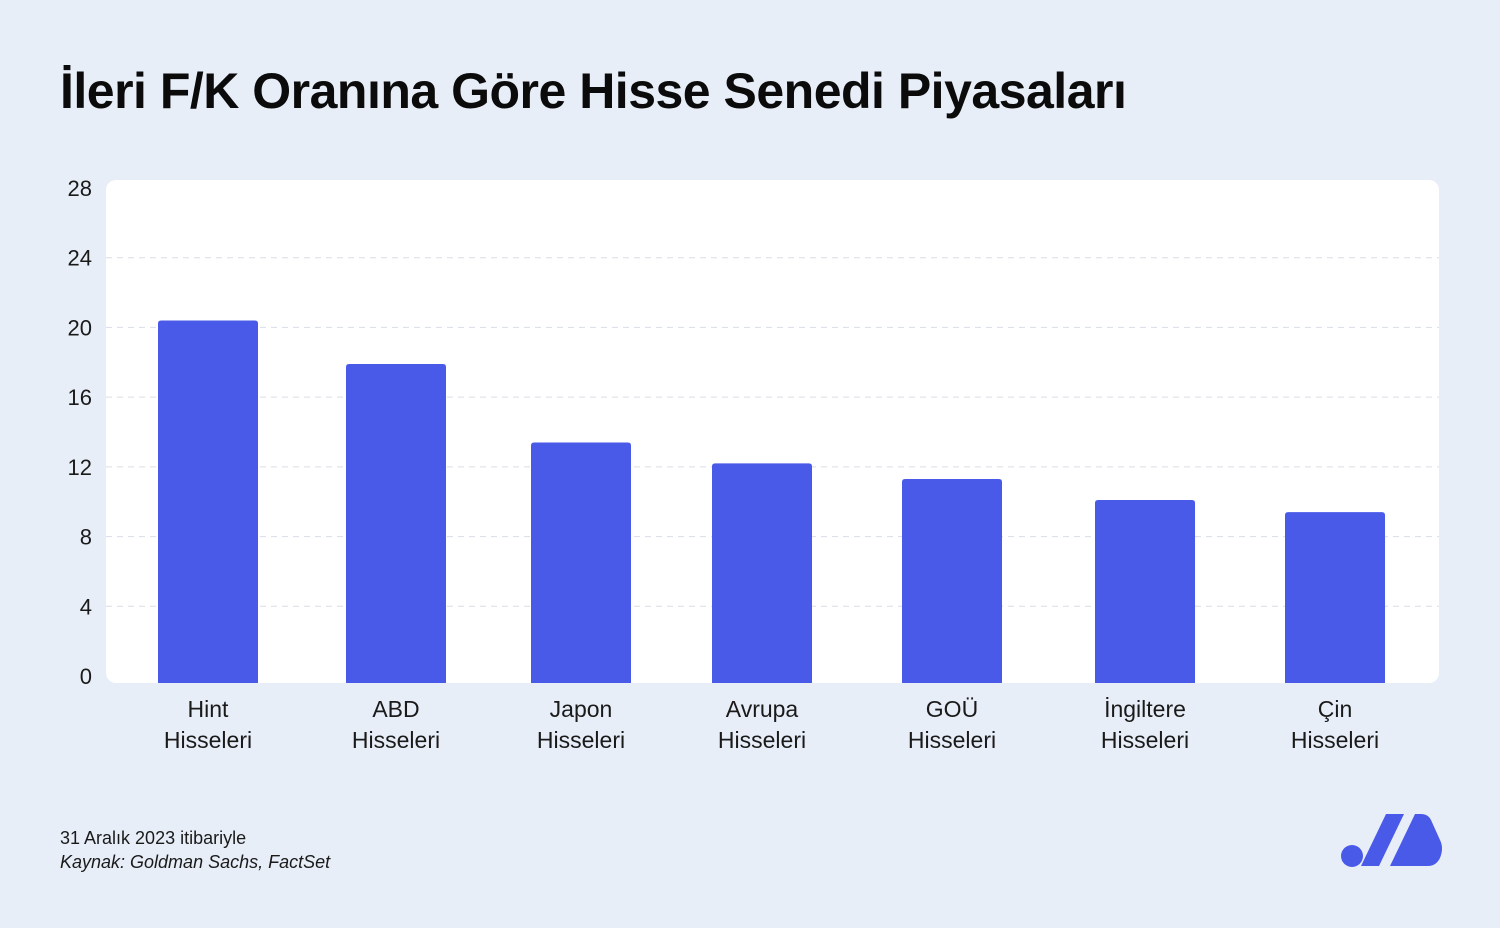 The height and width of the screenshot is (928, 1500). Describe the element at coordinates (80, 467) in the screenshot. I see `y-tick-label: 12` at that location.